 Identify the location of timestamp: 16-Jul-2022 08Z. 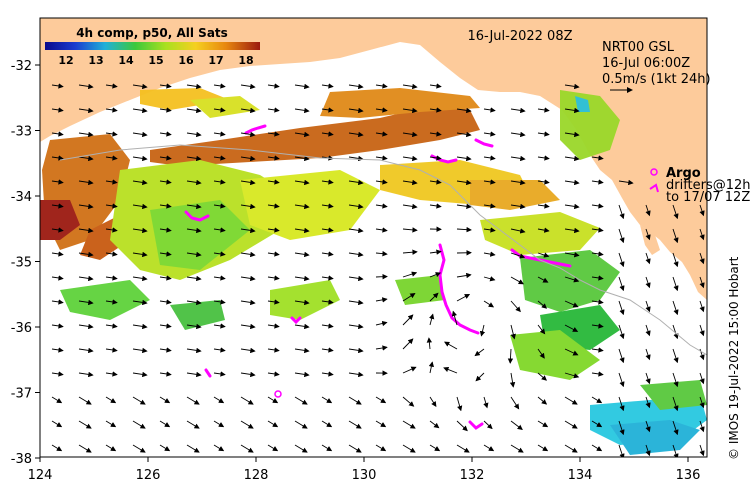
(520, 36).